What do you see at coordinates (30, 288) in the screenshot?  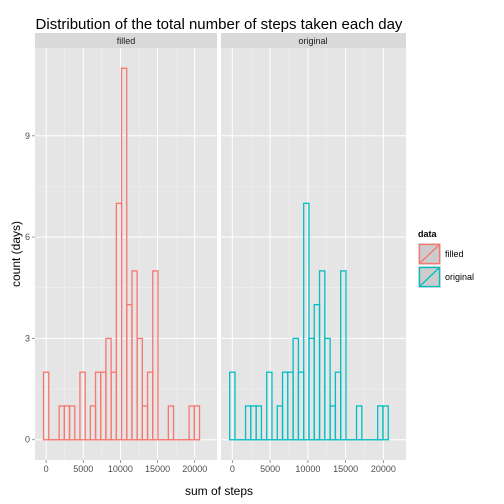 I see `y-axis-ticks: 0 3 6 9` at bounding box center [30, 288].